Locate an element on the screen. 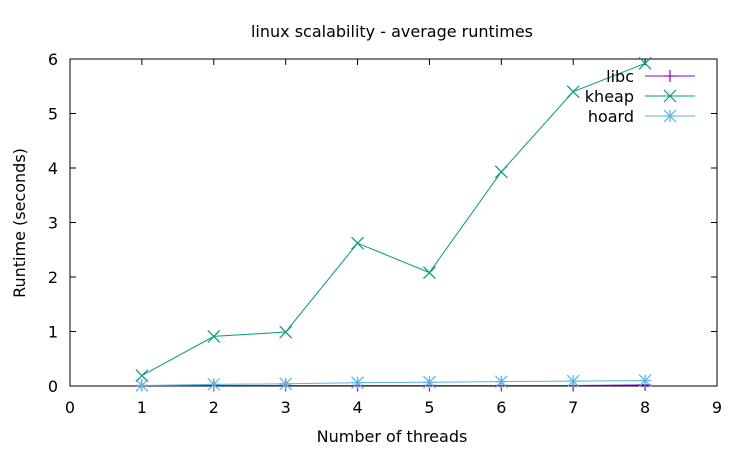  x-tick-label: 5 is located at coordinates (429, 407).